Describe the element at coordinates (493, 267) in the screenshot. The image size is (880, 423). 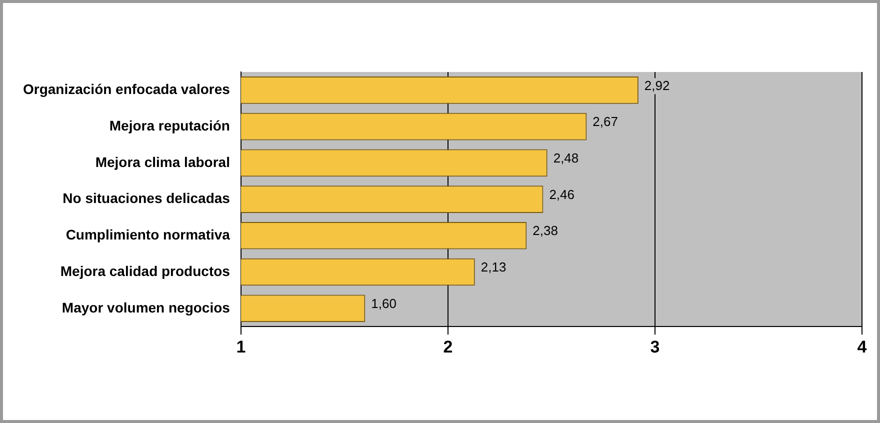
I see `data-label: 2,13` at that location.